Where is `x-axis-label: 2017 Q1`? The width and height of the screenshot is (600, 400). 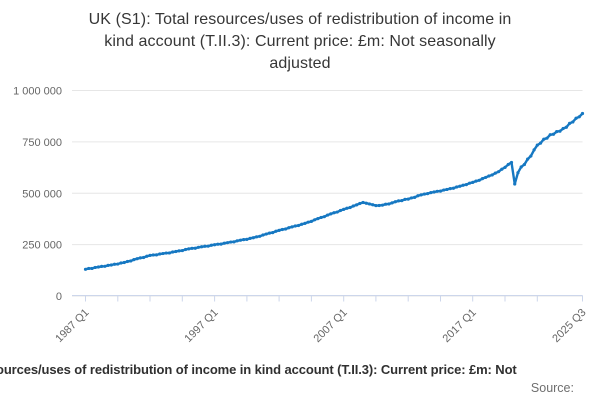 x-axis-label: 2017 Q1 is located at coordinates (459, 326).